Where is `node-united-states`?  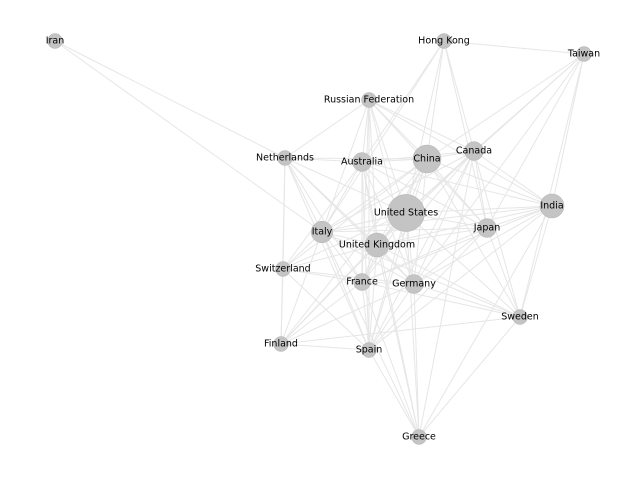 node-united-states is located at coordinates (406, 213).